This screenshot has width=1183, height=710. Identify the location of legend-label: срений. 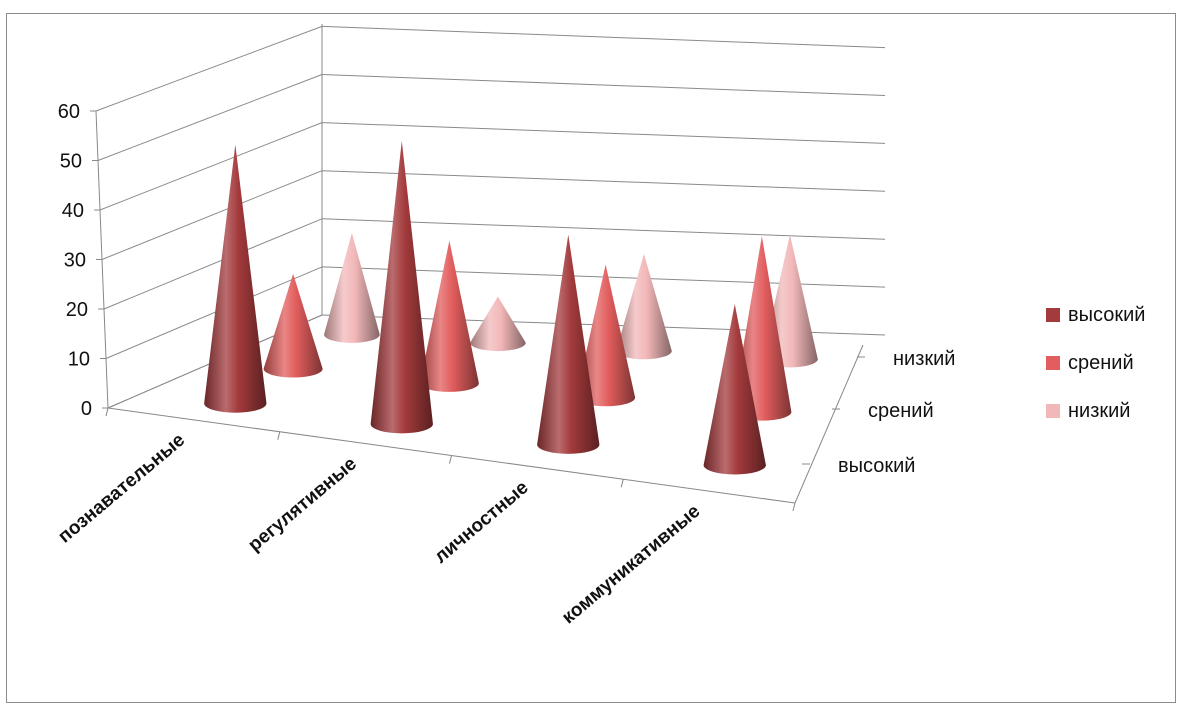
(1101, 363).